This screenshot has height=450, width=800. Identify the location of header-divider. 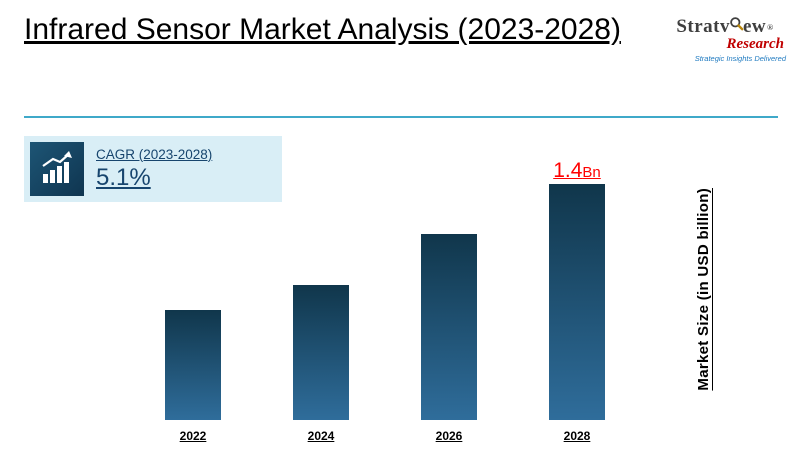
(401, 117).